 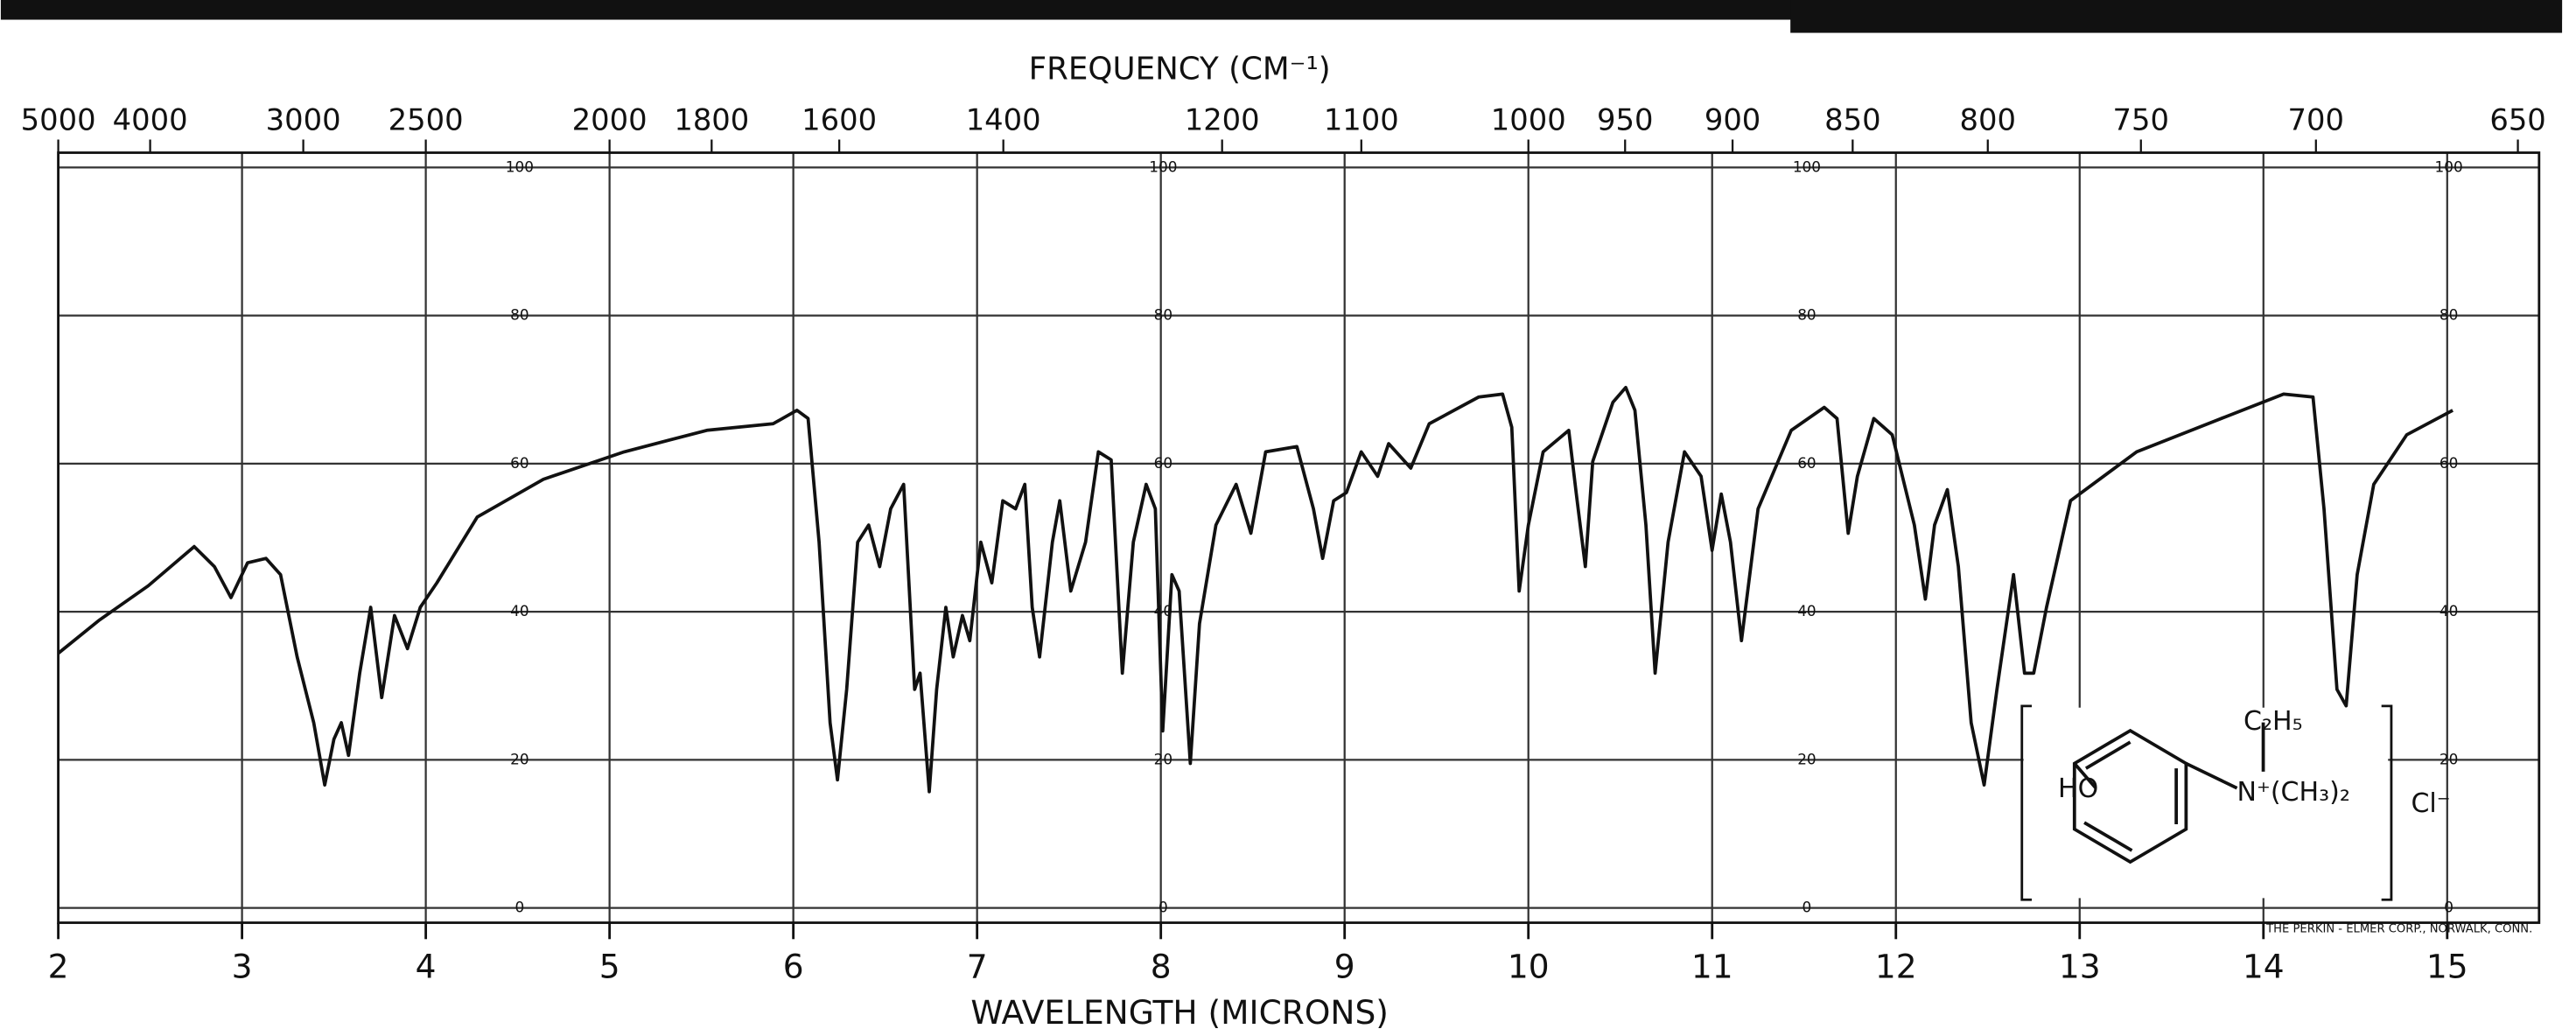 What do you see at coordinates (839, 119) in the screenshot?
I see `frequency-tick-label: 1600` at bounding box center [839, 119].